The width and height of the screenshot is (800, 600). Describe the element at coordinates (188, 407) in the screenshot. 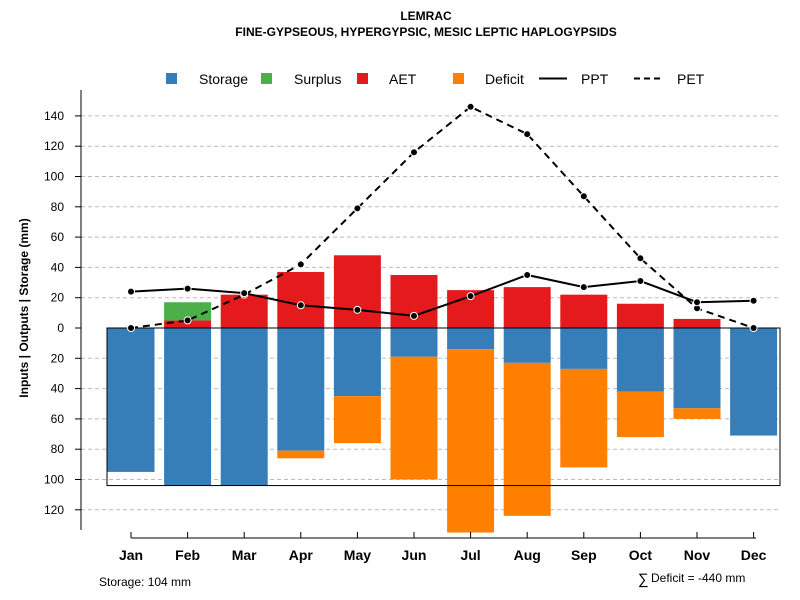

I see `storage-bar-Feb` at that location.